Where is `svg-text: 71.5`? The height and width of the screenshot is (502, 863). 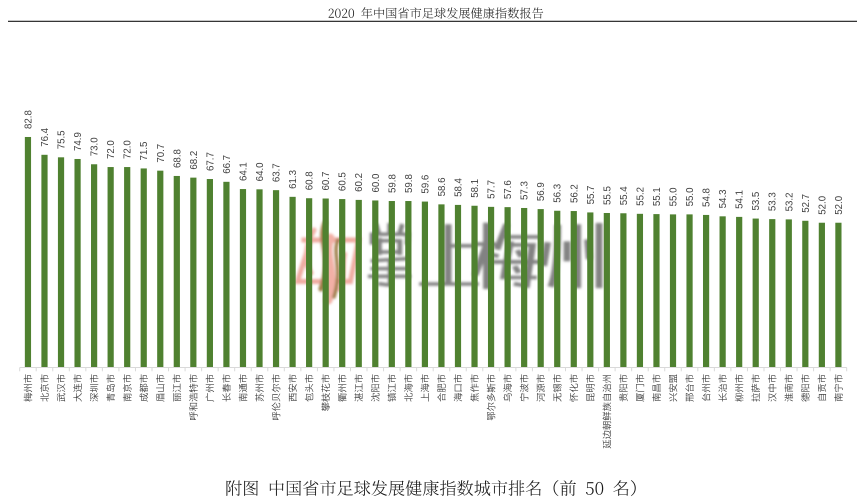
svg-text: 71.5 is located at coordinates (144, 151).